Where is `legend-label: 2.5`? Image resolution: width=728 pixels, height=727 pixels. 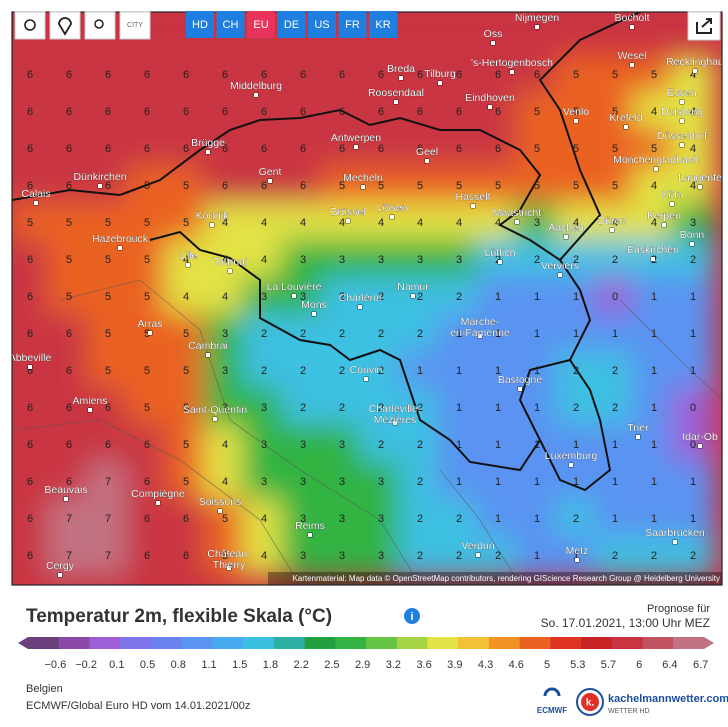
legend-label: 2.5 is located at coordinates (331, 665).